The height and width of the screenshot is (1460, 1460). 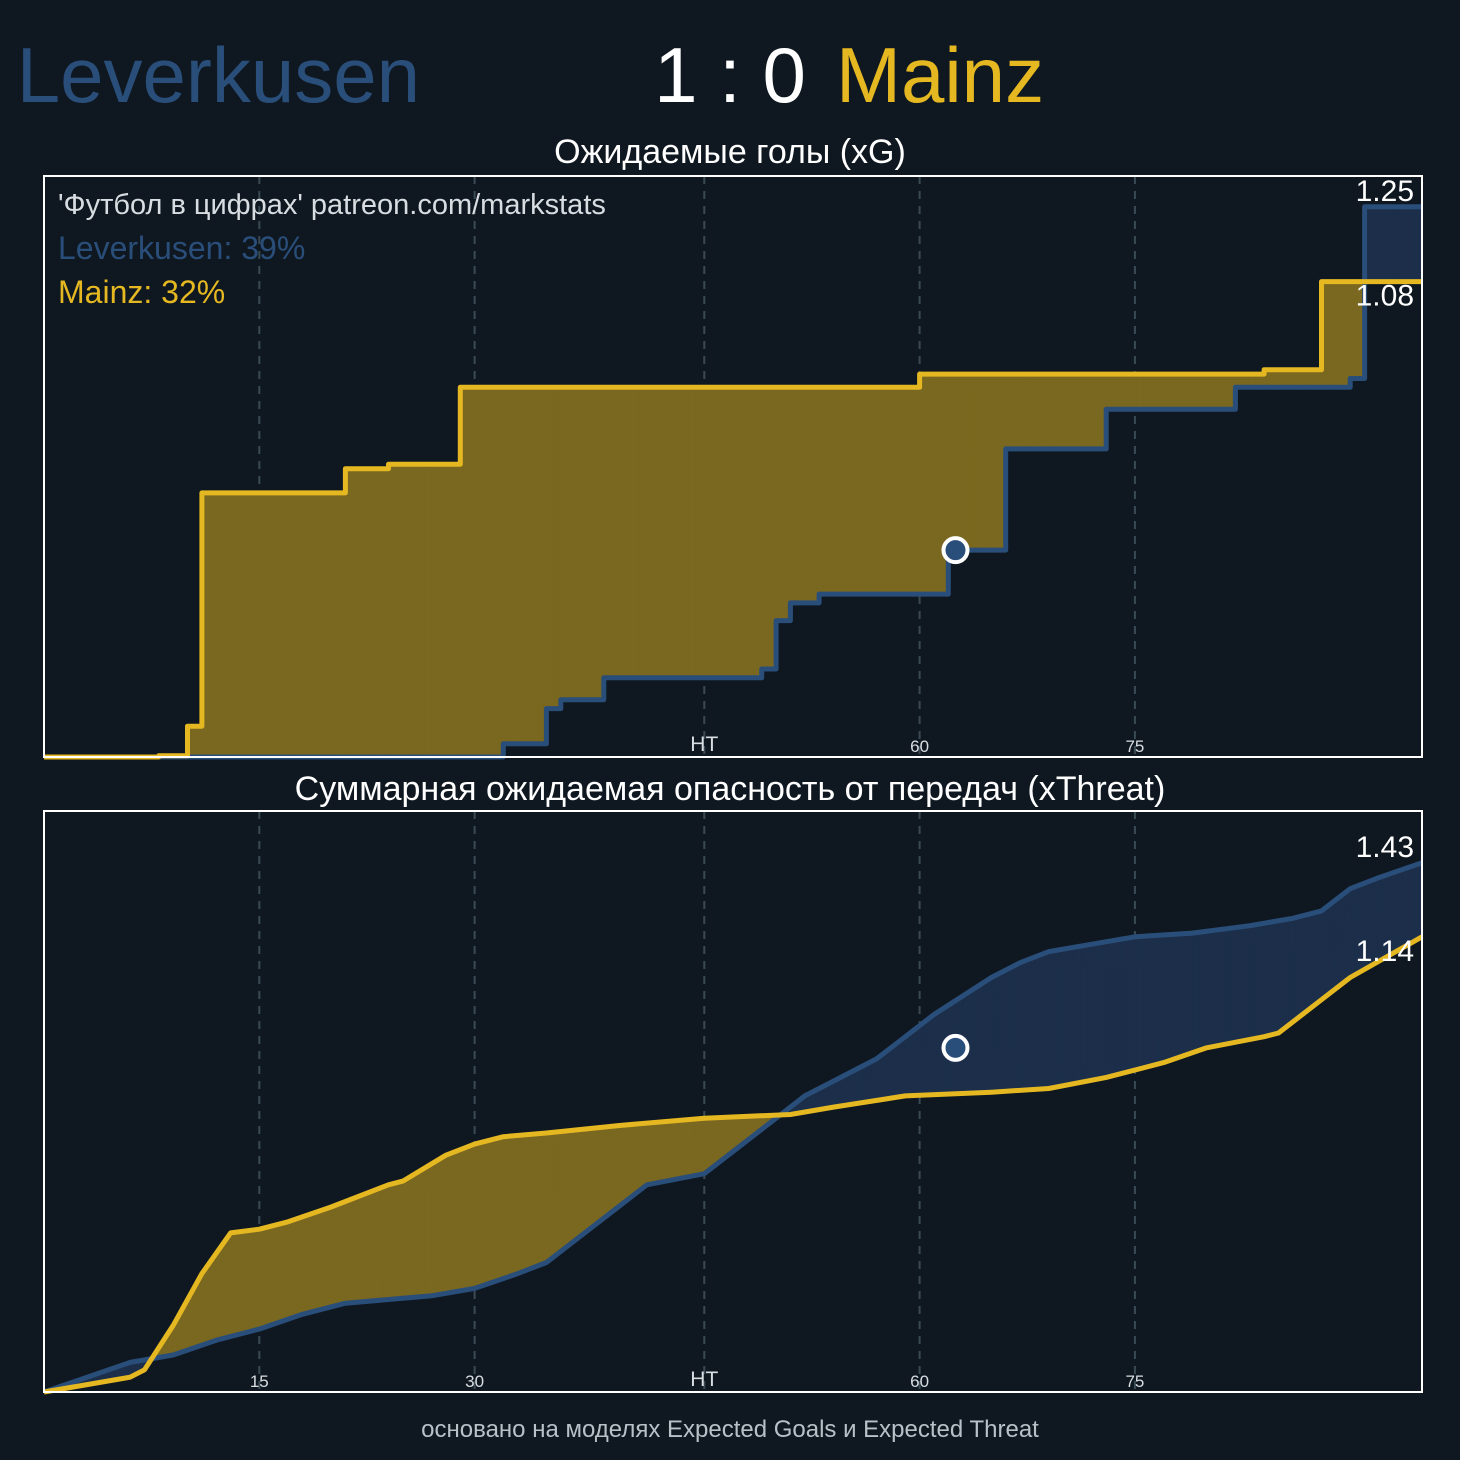 What do you see at coordinates (474, 1381) in the screenshot?
I see `x-tick-label: 30` at bounding box center [474, 1381].